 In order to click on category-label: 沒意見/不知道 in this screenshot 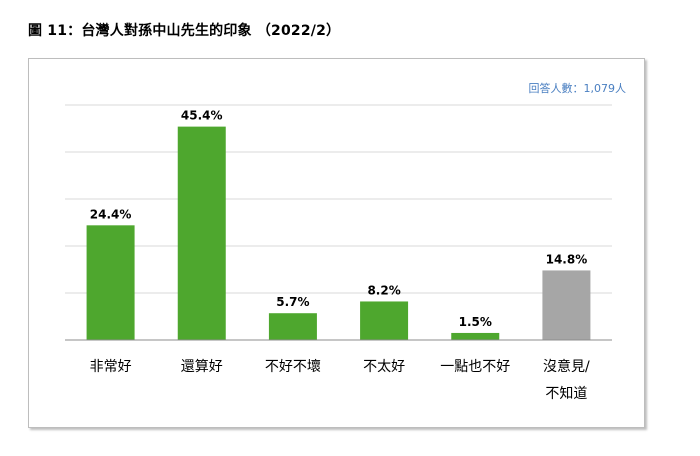, I will do `click(566, 380)`.